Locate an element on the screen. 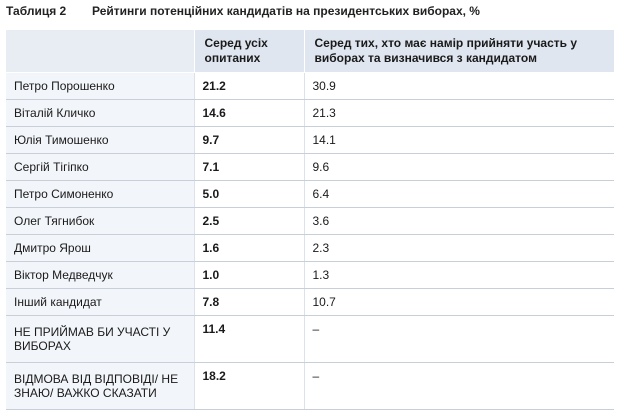  table-row: Віталій Кличко 14.6 21.3 is located at coordinates (310, 113).